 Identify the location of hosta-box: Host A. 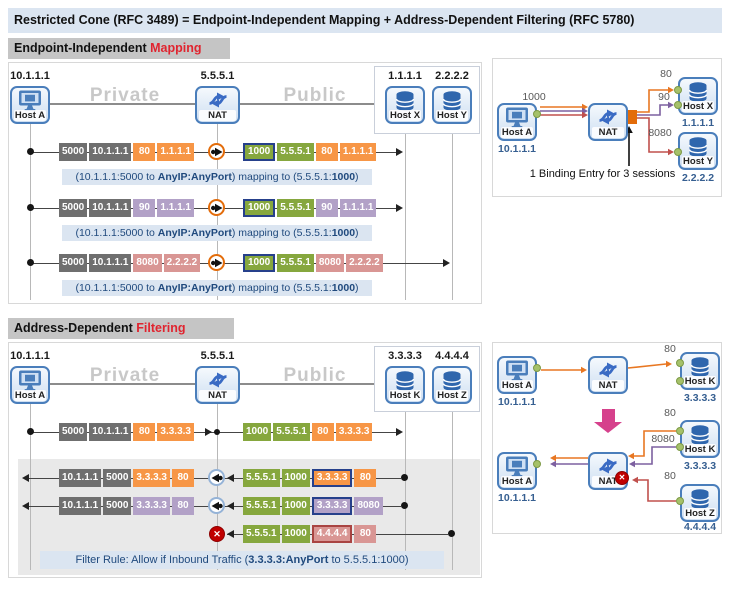
(30, 385).